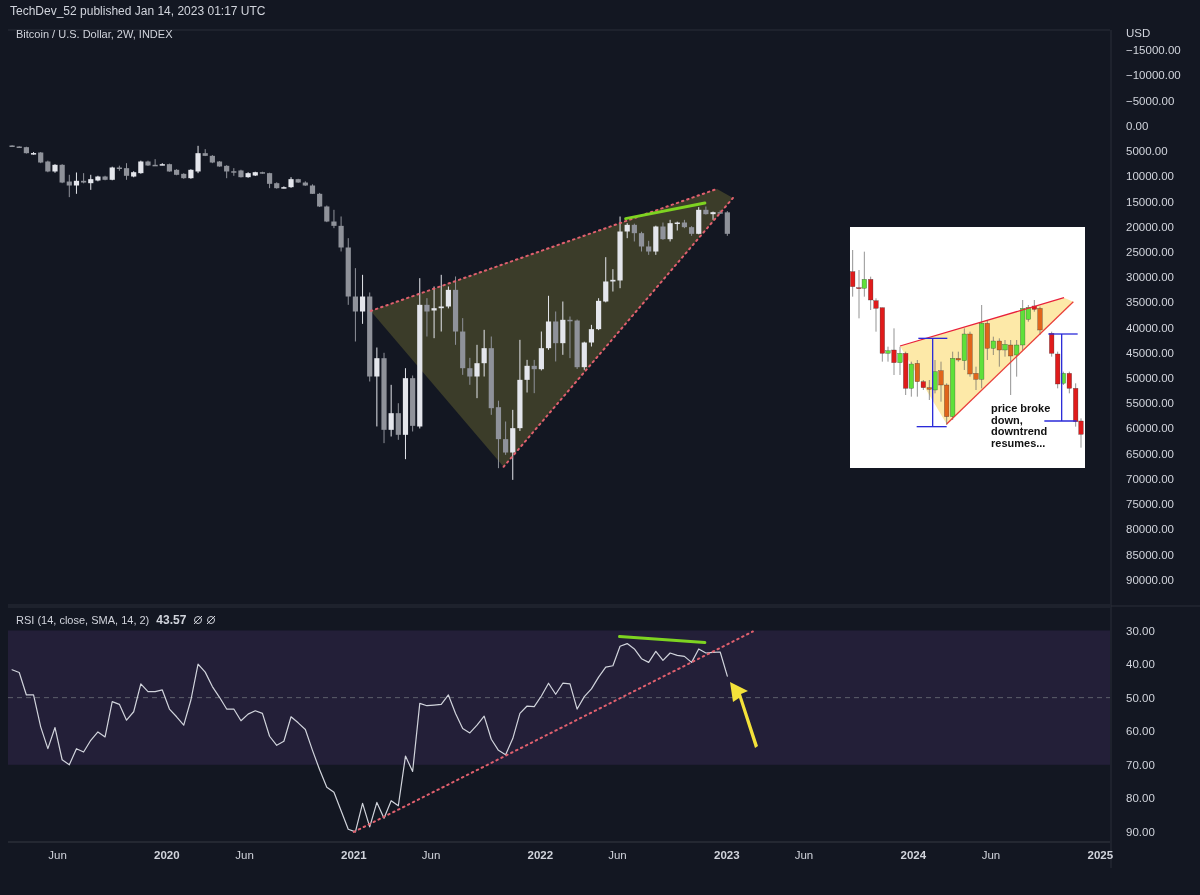 The height and width of the screenshot is (895, 1200). Describe the element at coordinates (1100, 855) in the screenshot. I see `x-tick-label: 2025` at that location.